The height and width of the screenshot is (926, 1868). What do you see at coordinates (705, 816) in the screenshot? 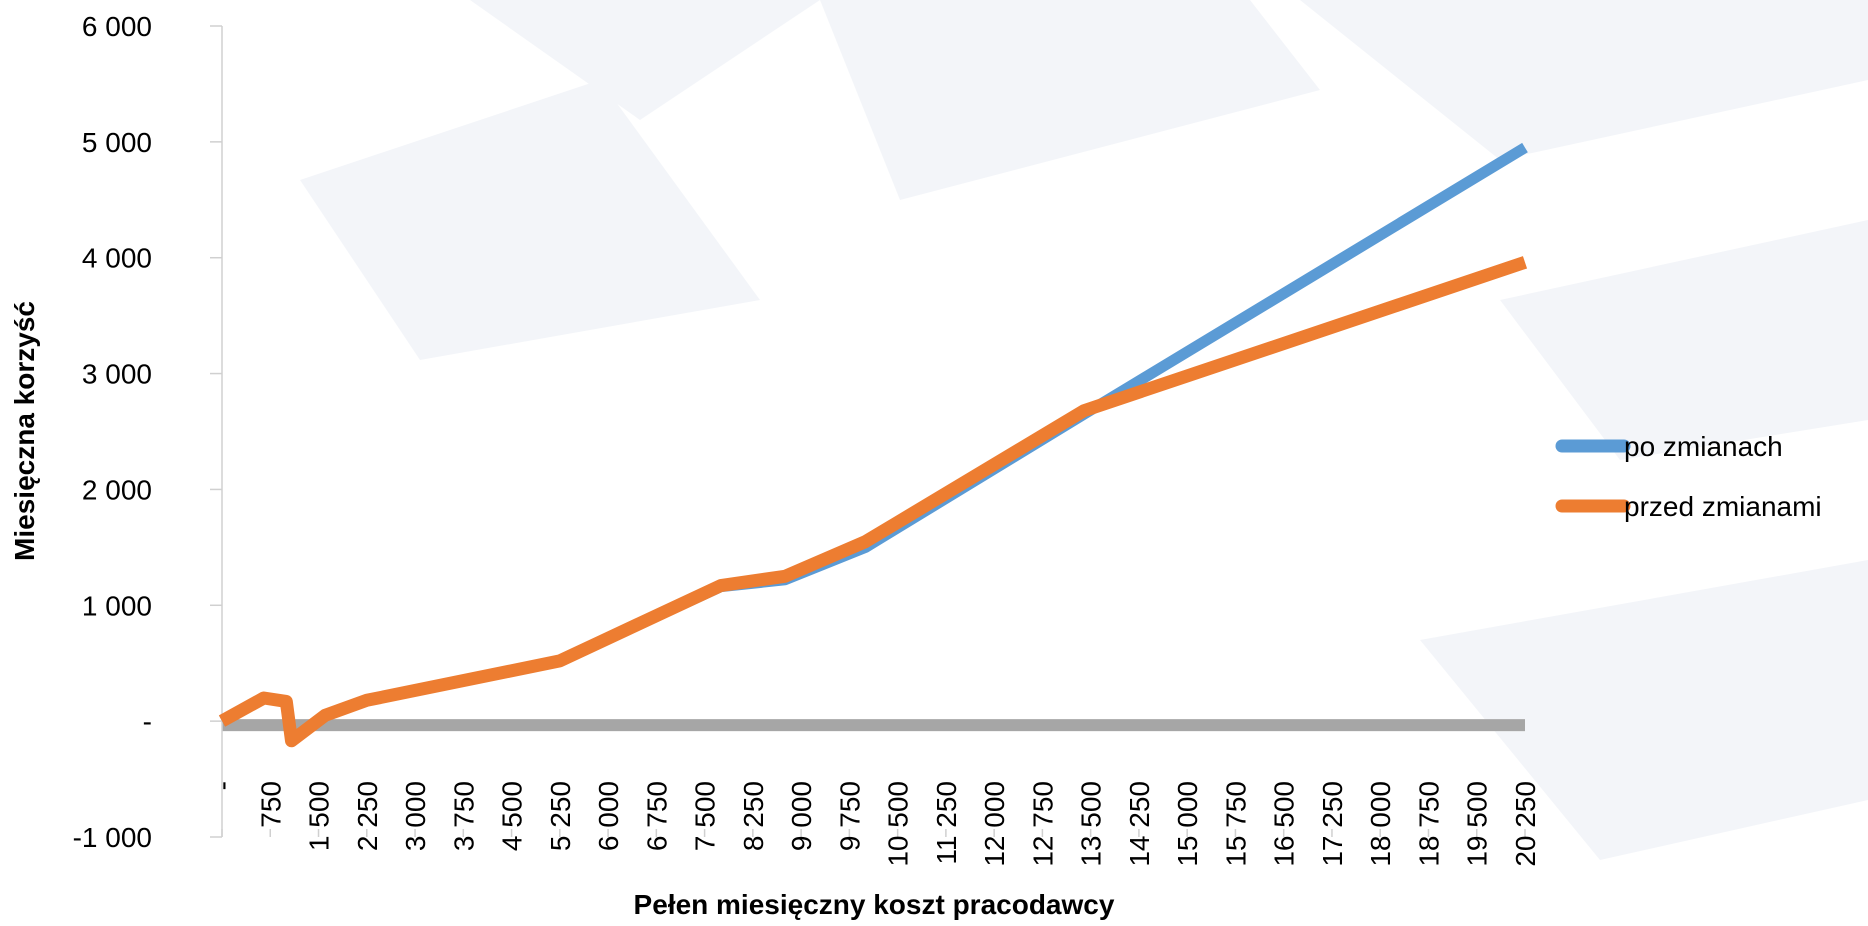
I see `x-tick-label: 7 500` at bounding box center [705, 816].